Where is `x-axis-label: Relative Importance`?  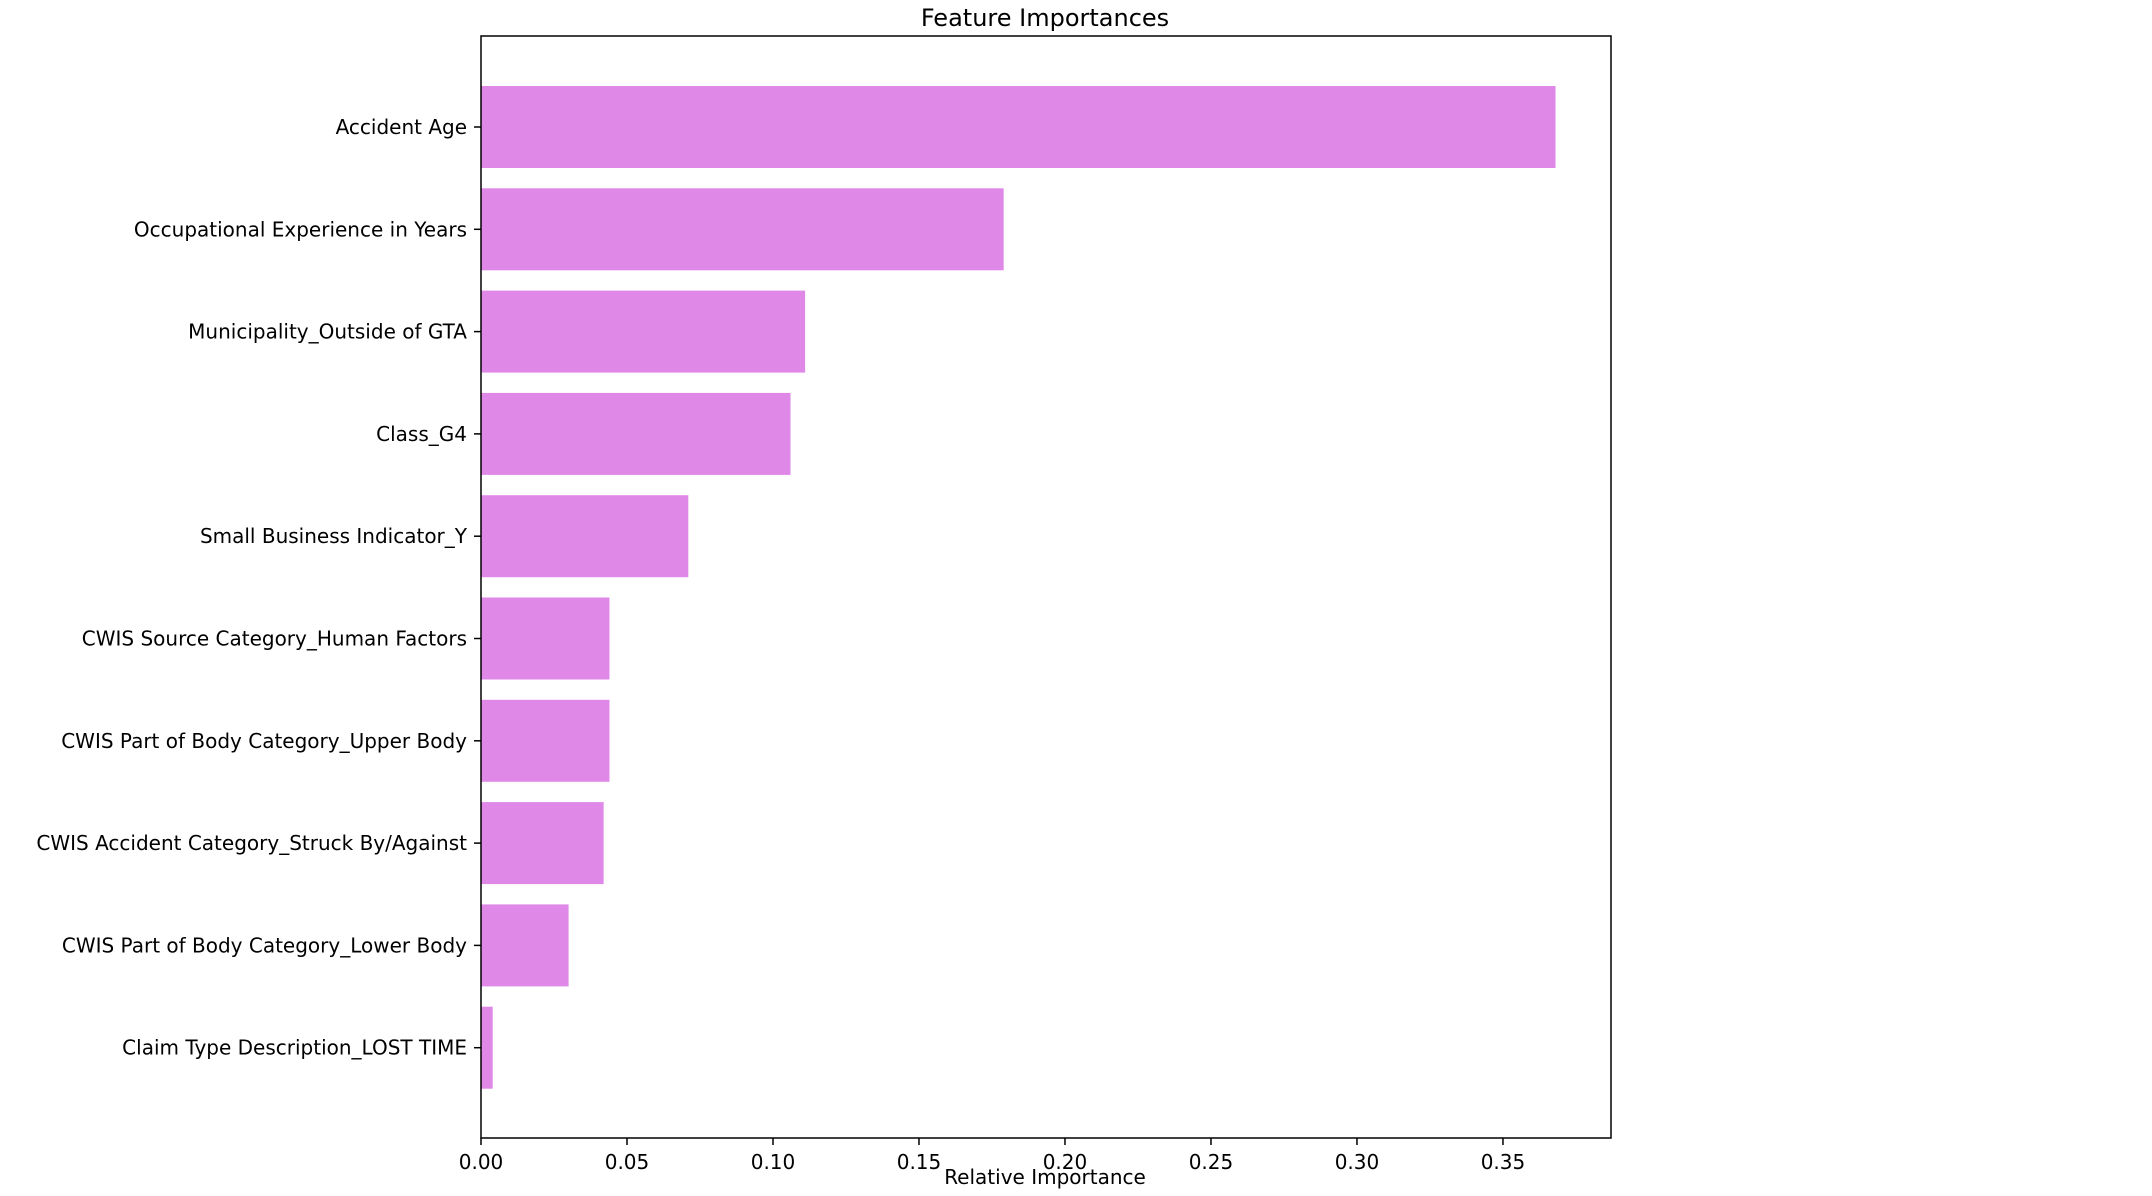
x-axis-label: Relative Importance is located at coordinates (1045, 1177).